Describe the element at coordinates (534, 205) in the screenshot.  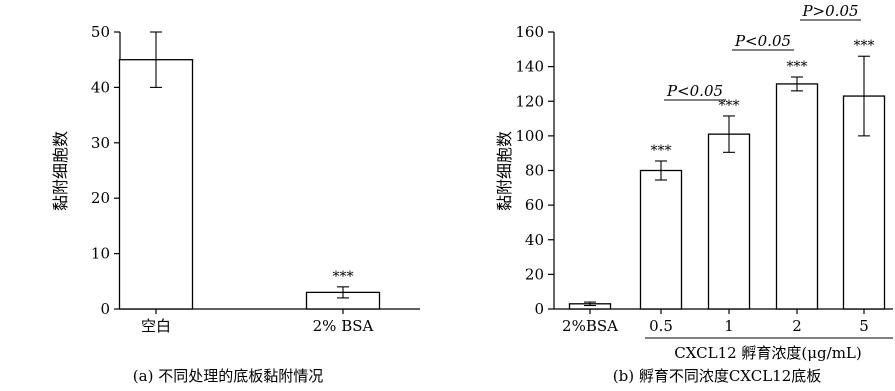
I see `y-tick-label: 60` at that location.